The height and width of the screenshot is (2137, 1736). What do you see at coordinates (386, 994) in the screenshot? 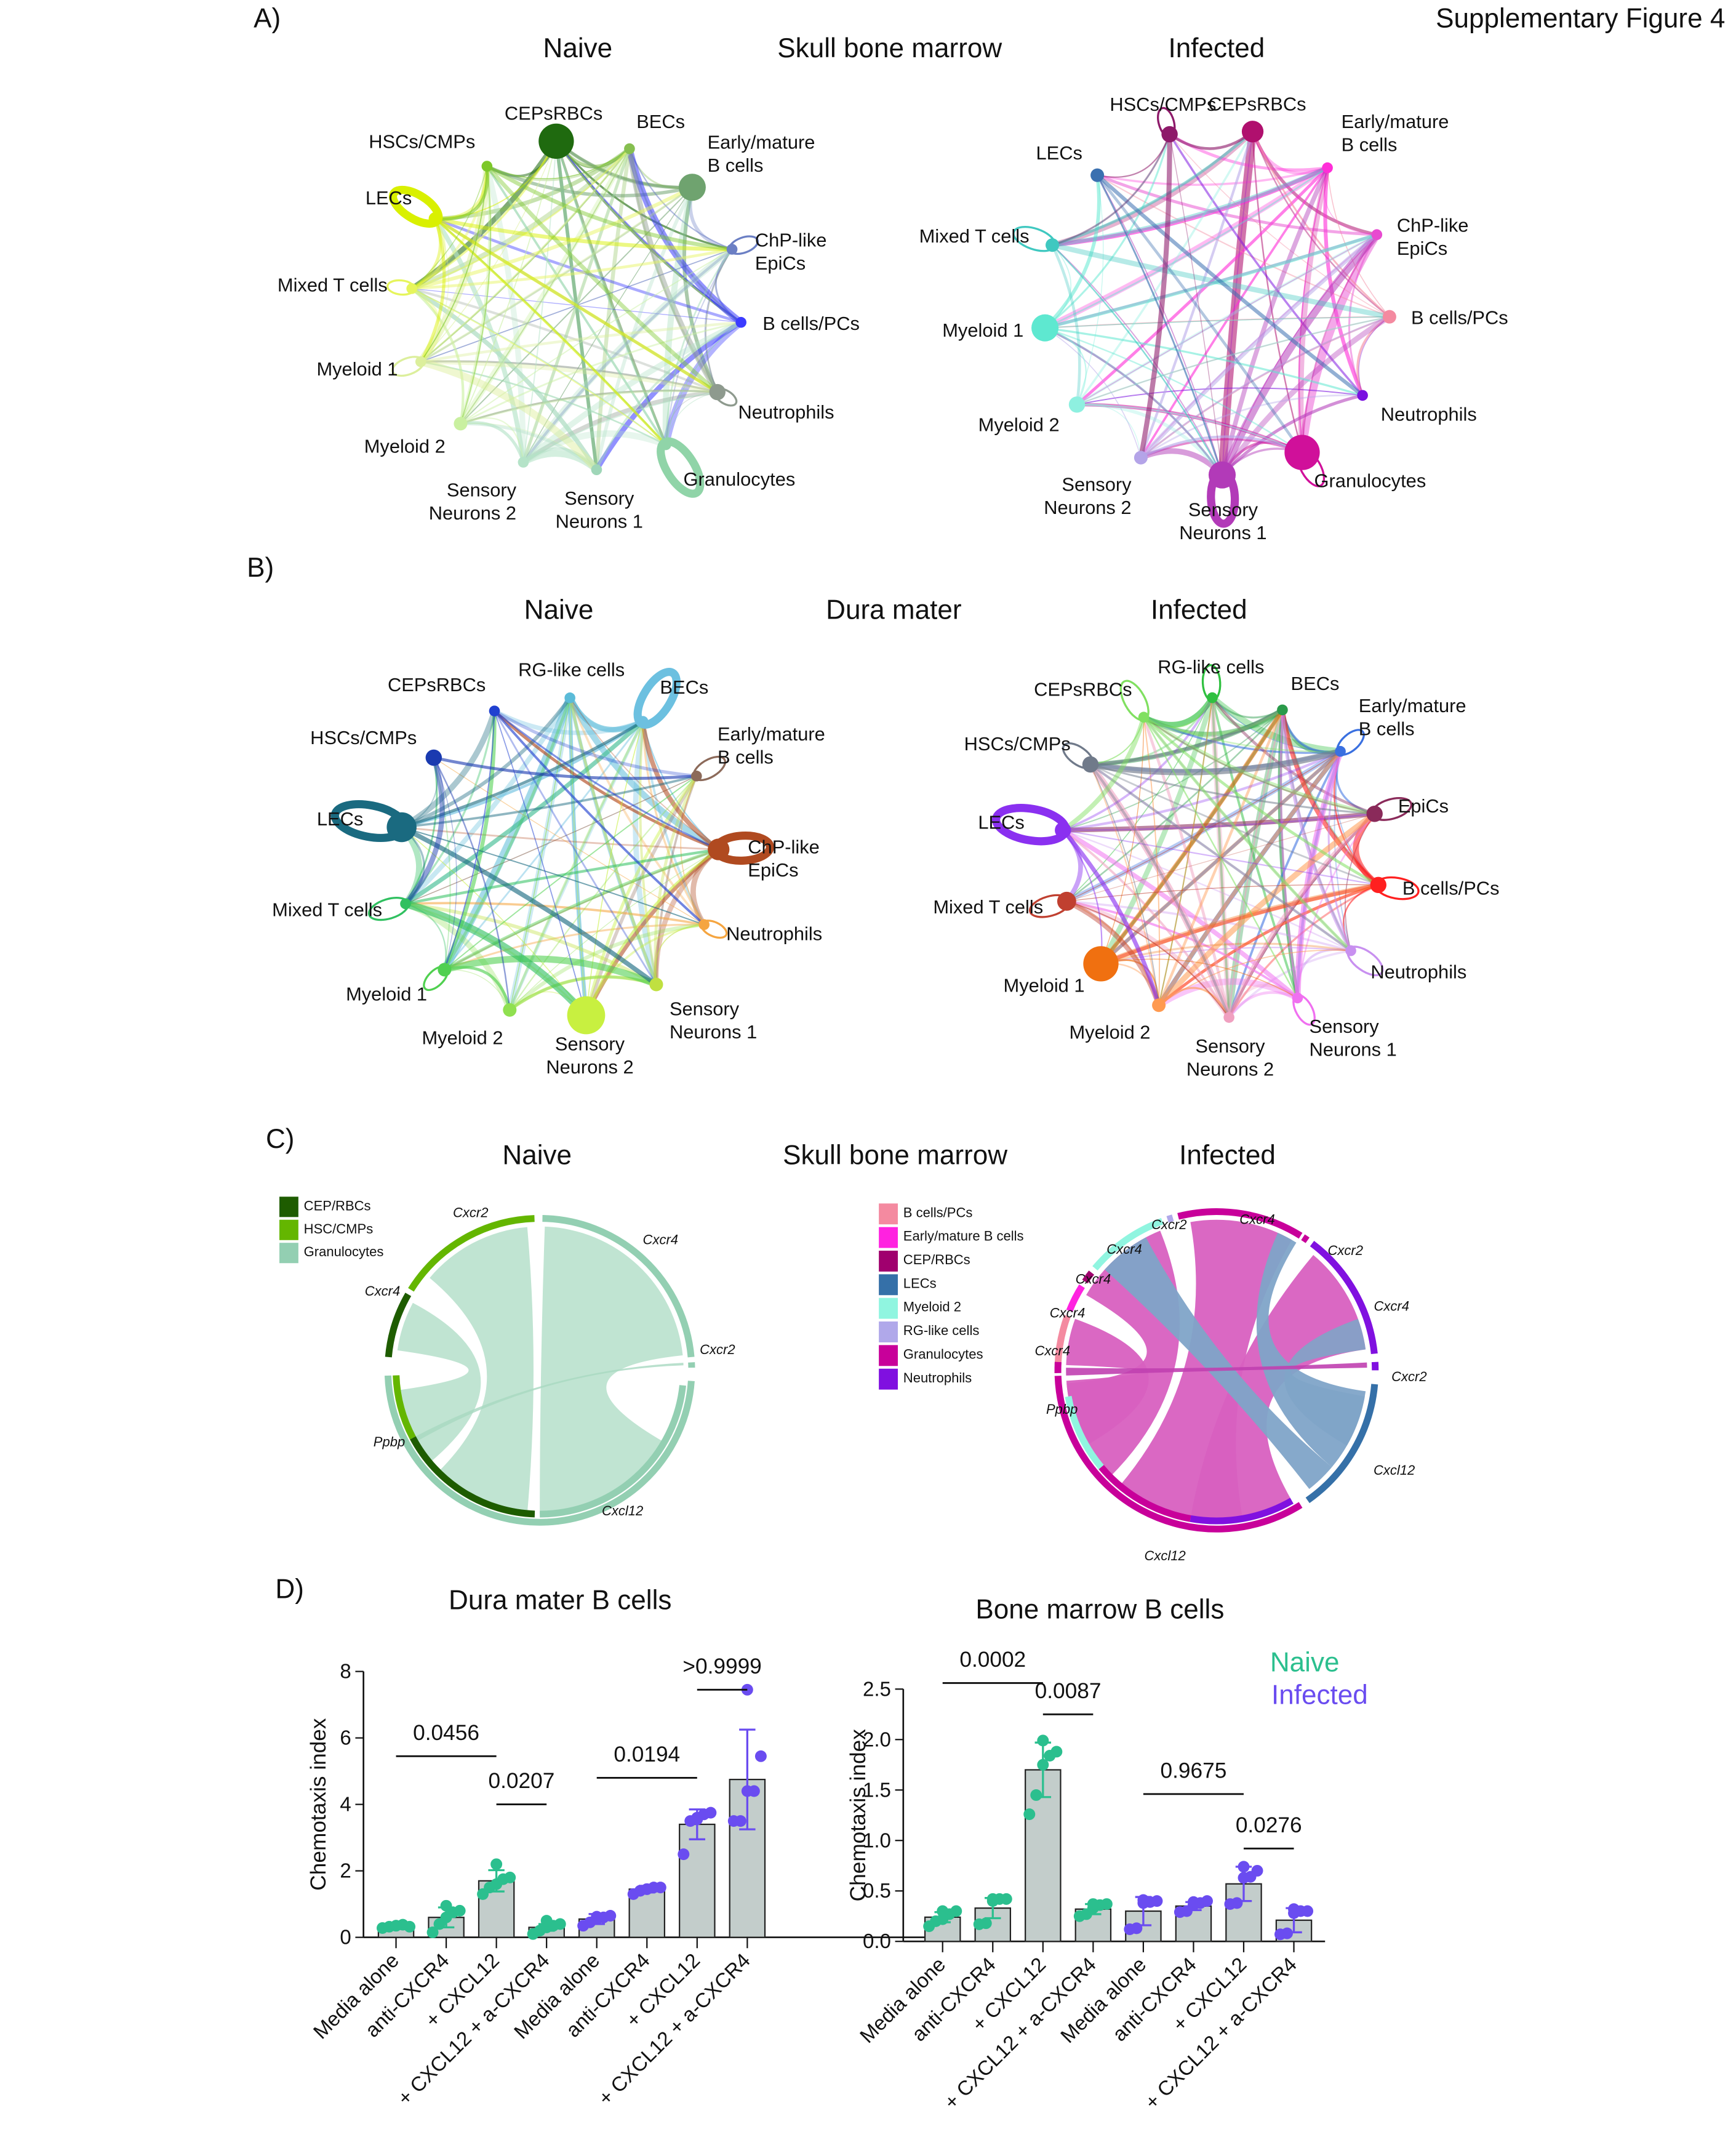
I see `node-label-line: Myeloid 1` at bounding box center [386, 994].